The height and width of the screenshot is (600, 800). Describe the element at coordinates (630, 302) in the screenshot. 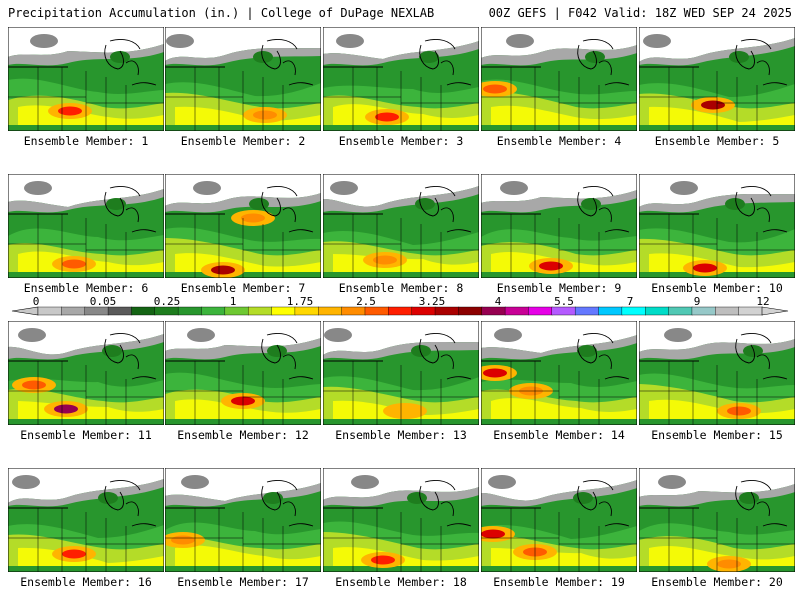

I see `legend-tick-label: 7` at that location.